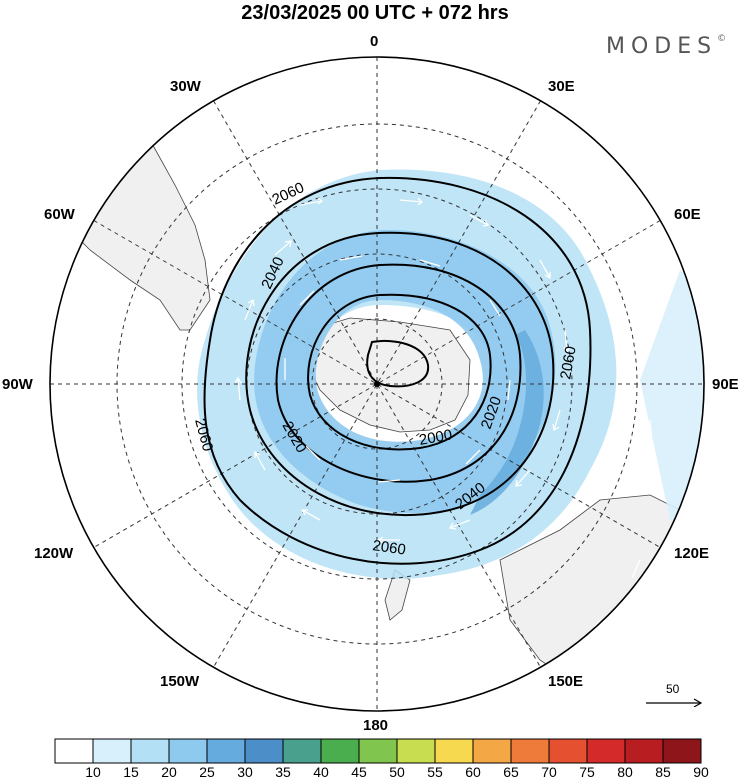 Image resolution: width=750 pixels, height=782 pixels. Describe the element at coordinates (17, 384) in the screenshot. I see `lon-label-90w: 90W` at that location.